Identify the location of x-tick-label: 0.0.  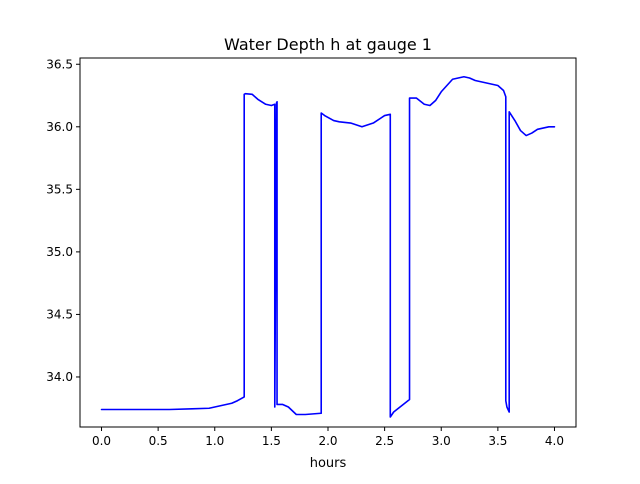
(101, 441).